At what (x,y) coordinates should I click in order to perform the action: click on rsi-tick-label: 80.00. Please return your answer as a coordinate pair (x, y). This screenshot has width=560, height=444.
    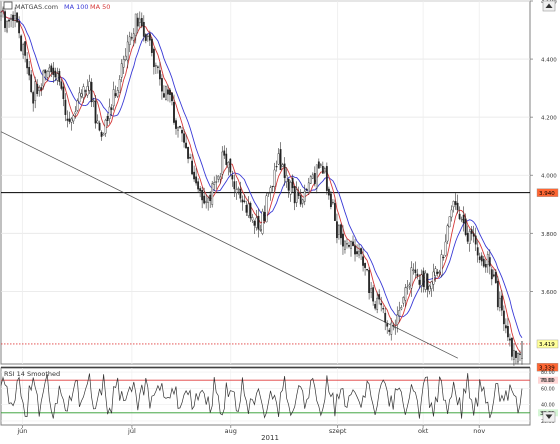
    Looking at the image, I should click on (548, 373).